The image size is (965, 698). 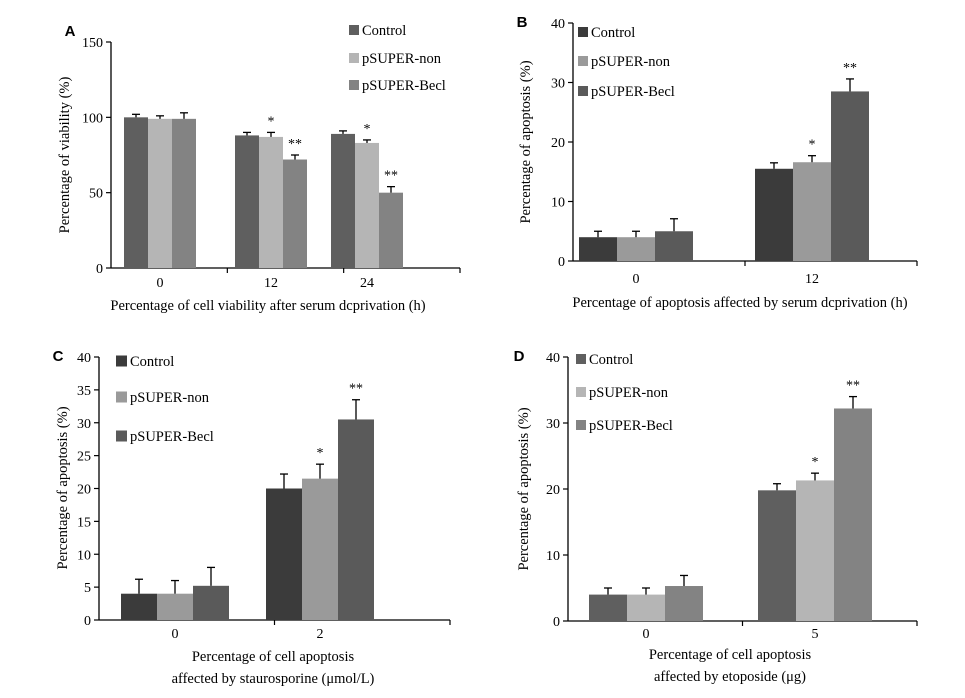 What do you see at coordinates (273, 679) in the screenshot?
I see `x-axis-label-line2: affected by staurosporine (μmol/L)` at bounding box center [273, 679].